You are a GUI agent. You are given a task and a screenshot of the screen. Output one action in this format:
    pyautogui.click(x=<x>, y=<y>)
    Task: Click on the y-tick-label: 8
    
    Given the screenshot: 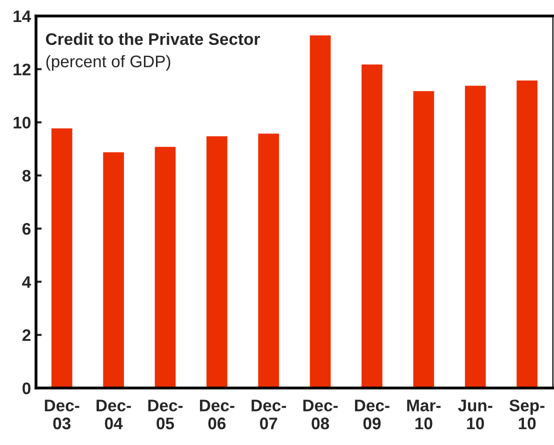 What is the action you would take?
    pyautogui.click(x=26, y=176)
    